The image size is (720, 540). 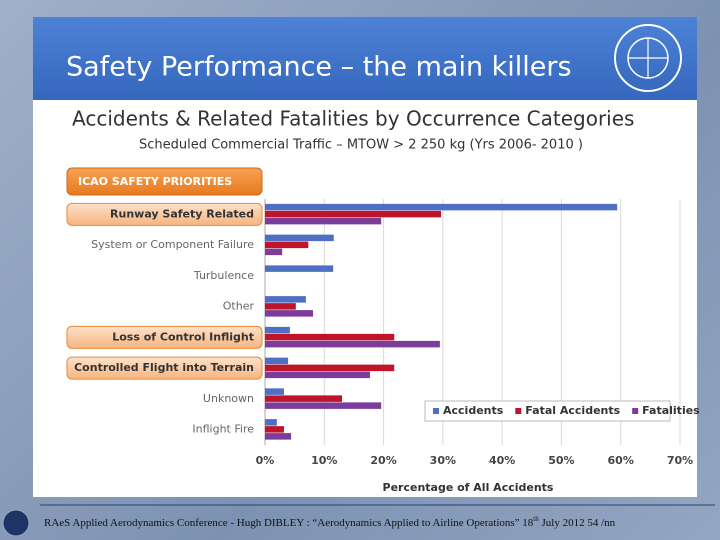 I want to click on footer-rest: July 2012 54 /nn, so click(x=577, y=523).